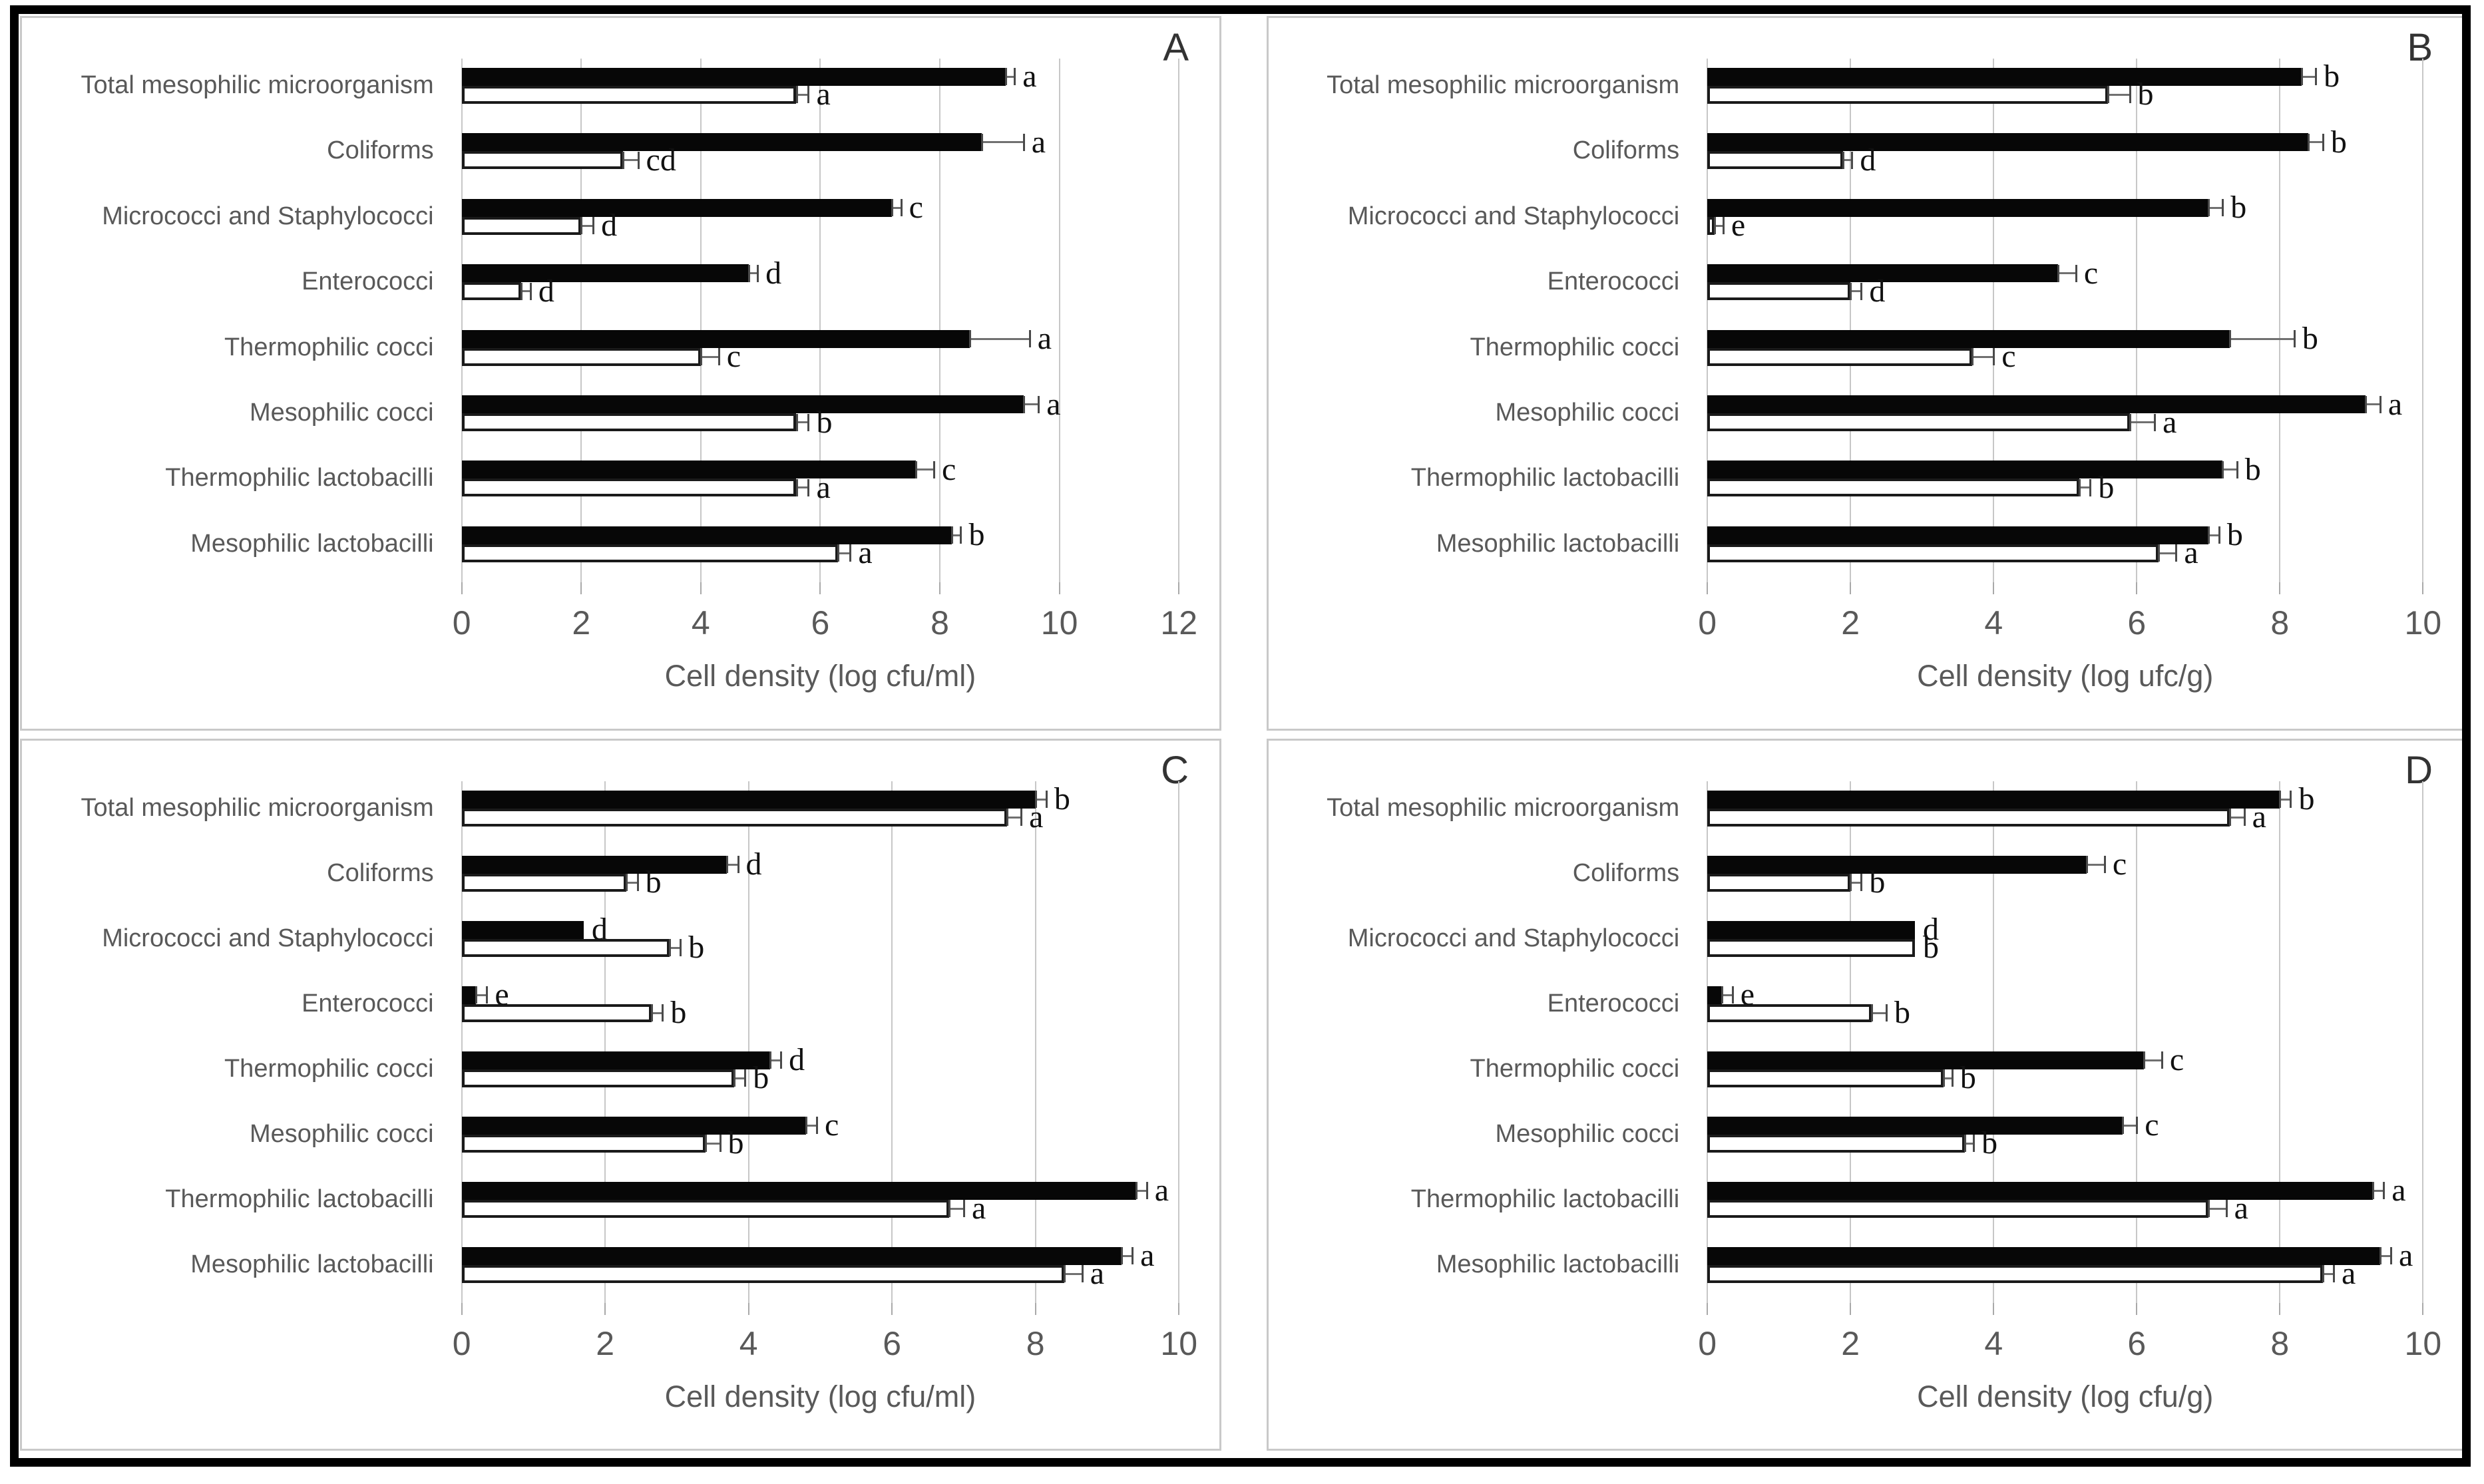 Image resolution: width=2484 pixels, height=1484 pixels. I want to click on category-label: Thermophilic cocci, so click(1575, 347).